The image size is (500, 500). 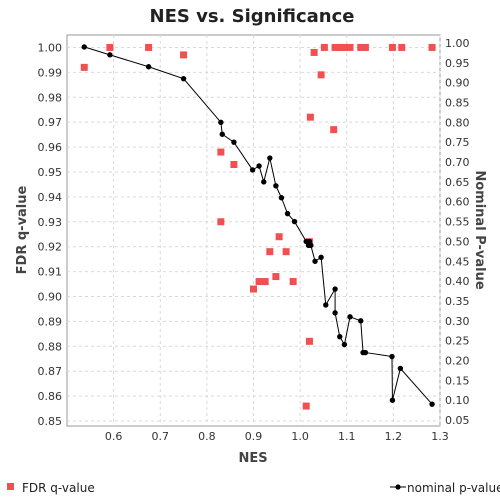 What do you see at coordinates (50, 321) in the screenshot?
I see `y-left-tick-label: 0.89` at bounding box center [50, 321].